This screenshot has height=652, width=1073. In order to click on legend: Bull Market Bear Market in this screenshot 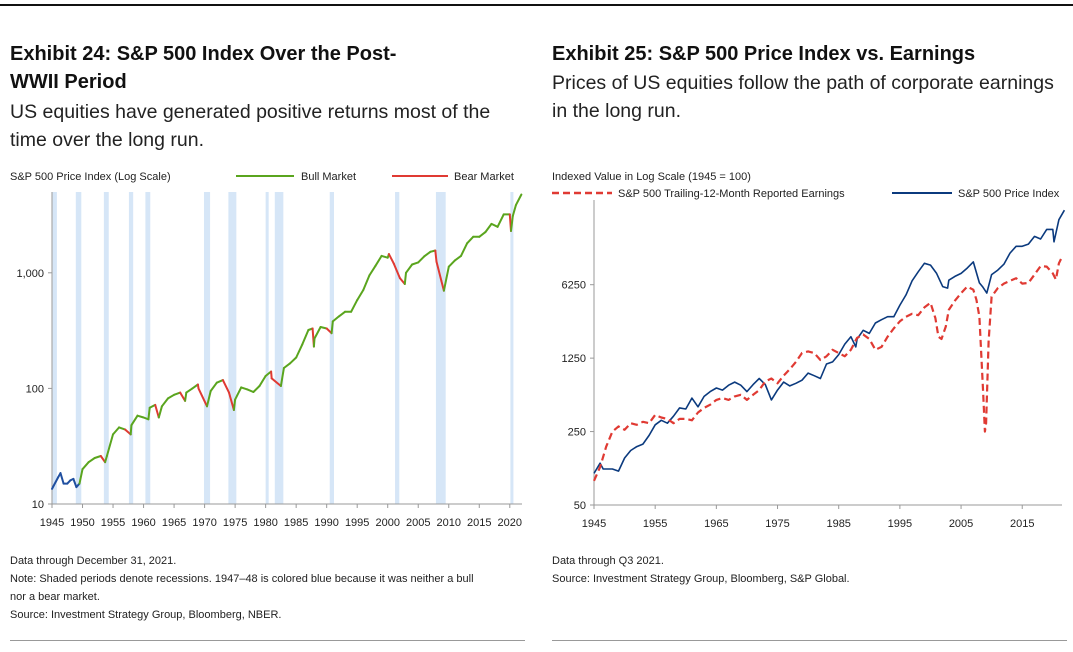, I will do `click(375, 177)`.